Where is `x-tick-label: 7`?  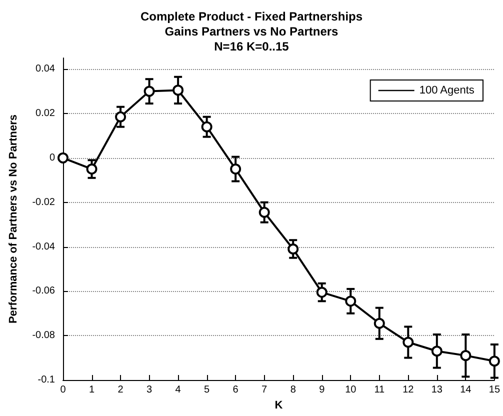 x-tick-label: 7 is located at coordinates (265, 390).